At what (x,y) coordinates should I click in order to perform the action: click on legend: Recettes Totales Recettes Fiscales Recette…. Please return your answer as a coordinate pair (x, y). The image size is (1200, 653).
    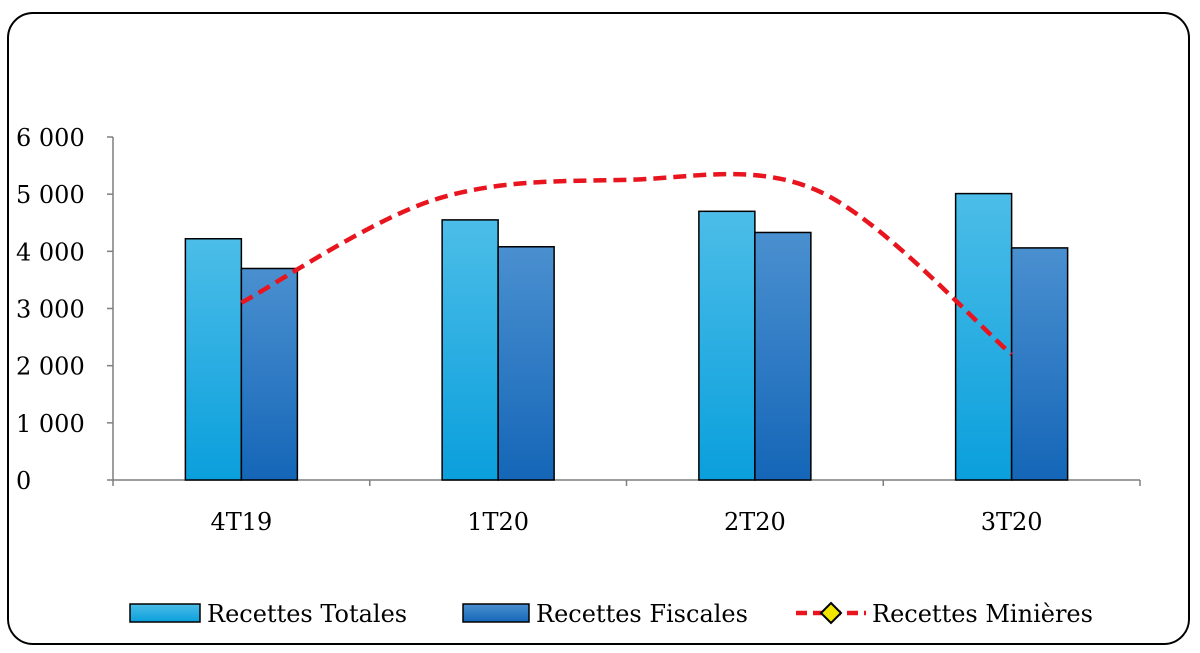
    Looking at the image, I should click on (611, 614).